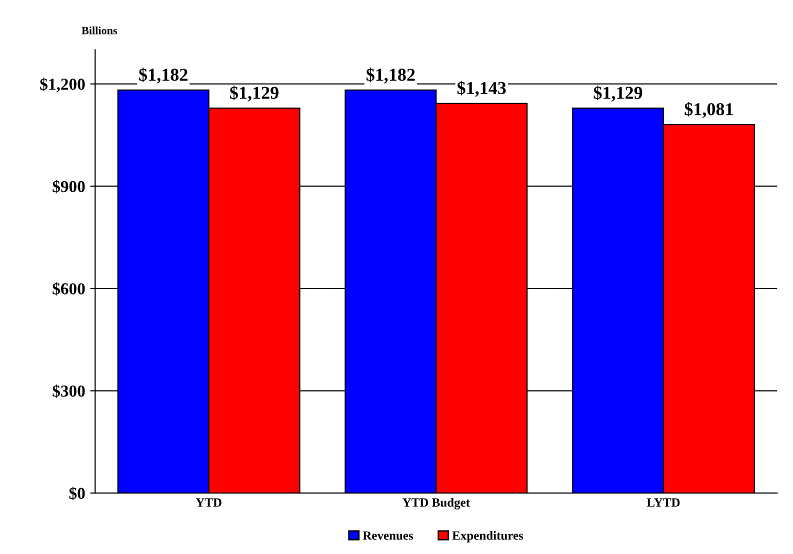 The image size is (793, 554). What do you see at coordinates (68, 391) in the screenshot?
I see `y-tick-label: $300` at bounding box center [68, 391].